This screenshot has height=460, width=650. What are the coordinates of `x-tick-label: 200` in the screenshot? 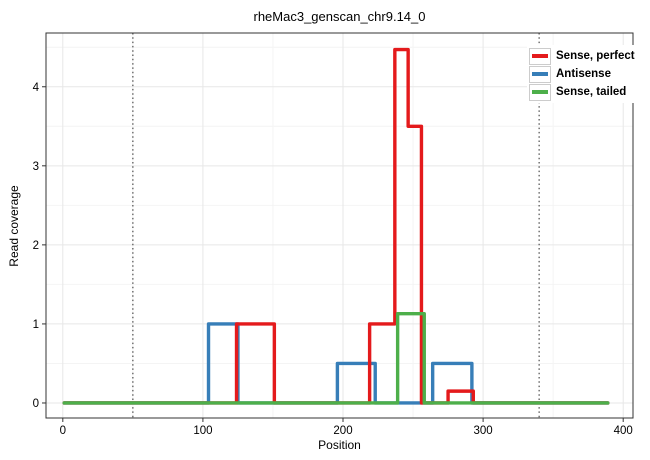 It's located at (342, 431).